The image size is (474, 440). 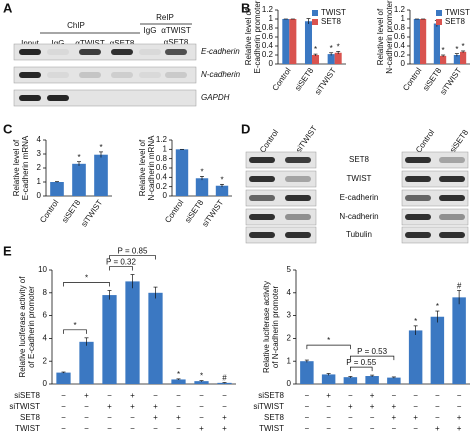 What do you see at coordinates (289, 269) in the screenshot?
I see `y-tick-label: 5` at bounding box center [289, 269].